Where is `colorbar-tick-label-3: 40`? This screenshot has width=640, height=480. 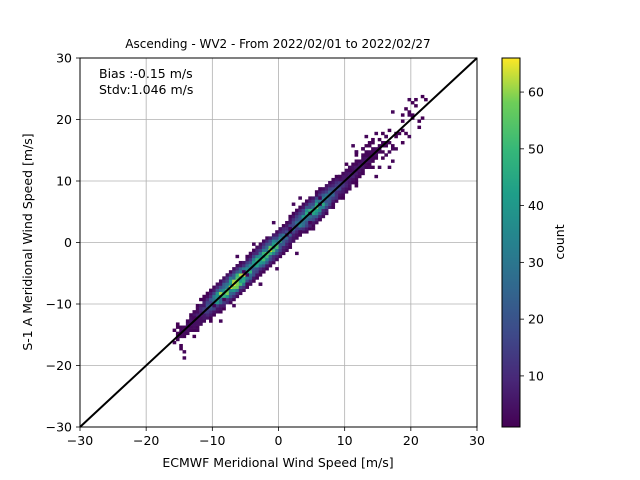
colorbar-tick-label-3: 40 is located at coordinates (536, 205).